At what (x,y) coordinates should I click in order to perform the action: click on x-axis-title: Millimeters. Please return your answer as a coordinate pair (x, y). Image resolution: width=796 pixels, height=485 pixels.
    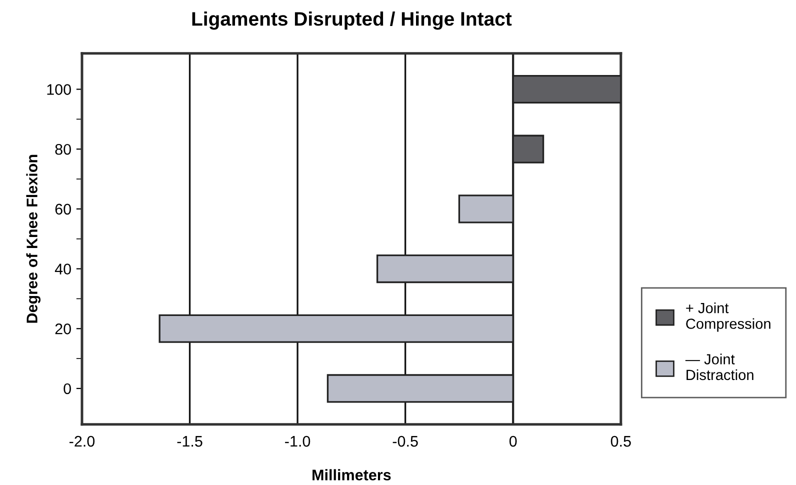
    Looking at the image, I should click on (351, 474).